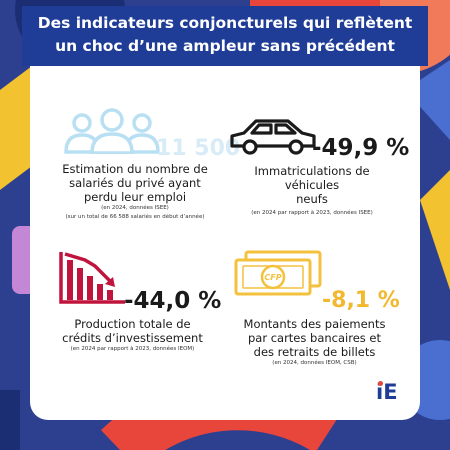 The image size is (450, 450). What do you see at coordinates (92, 278) in the screenshot?
I see `declining-chart-icon` at bounding box center [92, 278].